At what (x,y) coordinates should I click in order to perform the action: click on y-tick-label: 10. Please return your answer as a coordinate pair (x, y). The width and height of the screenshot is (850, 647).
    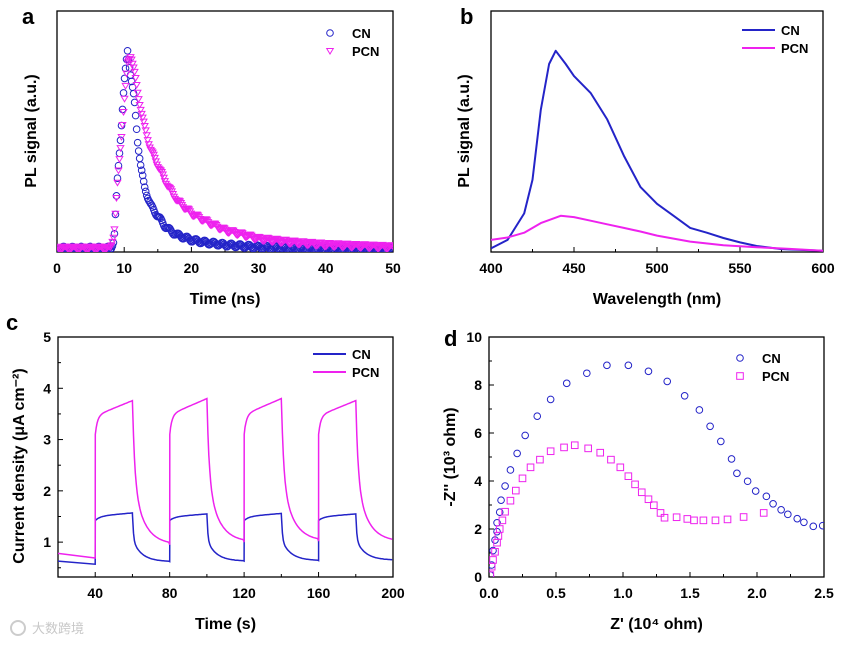
    Looking at the image, I should click on (474, 337).